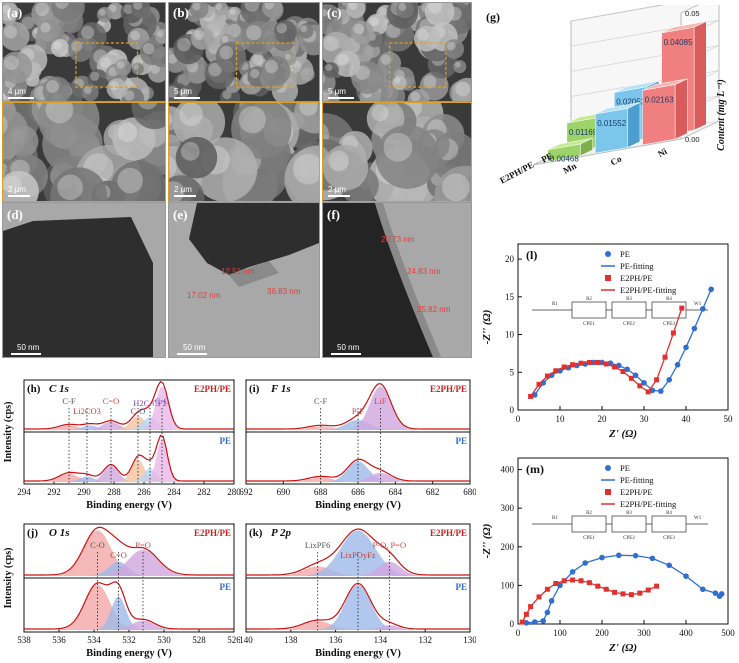 This screenshot has width=739, height=663. Describe the element at coordinates (150, 403) in the screenshot. I see `peak-label: H2C-CF2` at that location.